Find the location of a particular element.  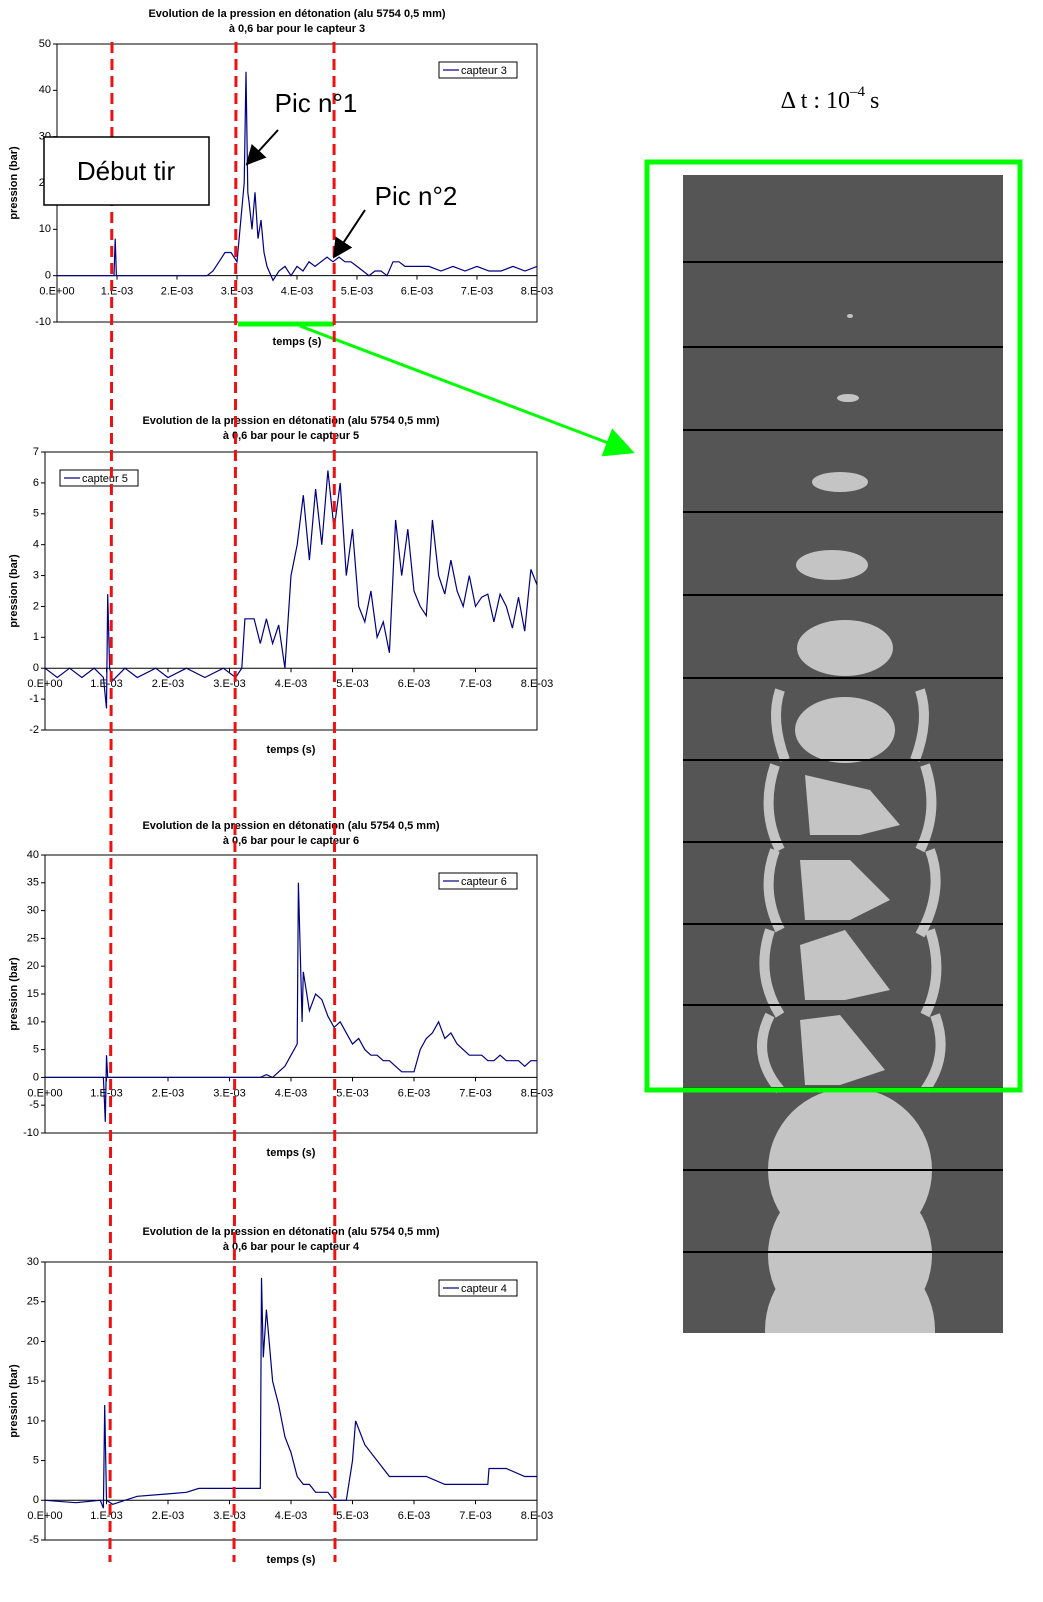

shock-arcs is located at coordinates (851, 891).